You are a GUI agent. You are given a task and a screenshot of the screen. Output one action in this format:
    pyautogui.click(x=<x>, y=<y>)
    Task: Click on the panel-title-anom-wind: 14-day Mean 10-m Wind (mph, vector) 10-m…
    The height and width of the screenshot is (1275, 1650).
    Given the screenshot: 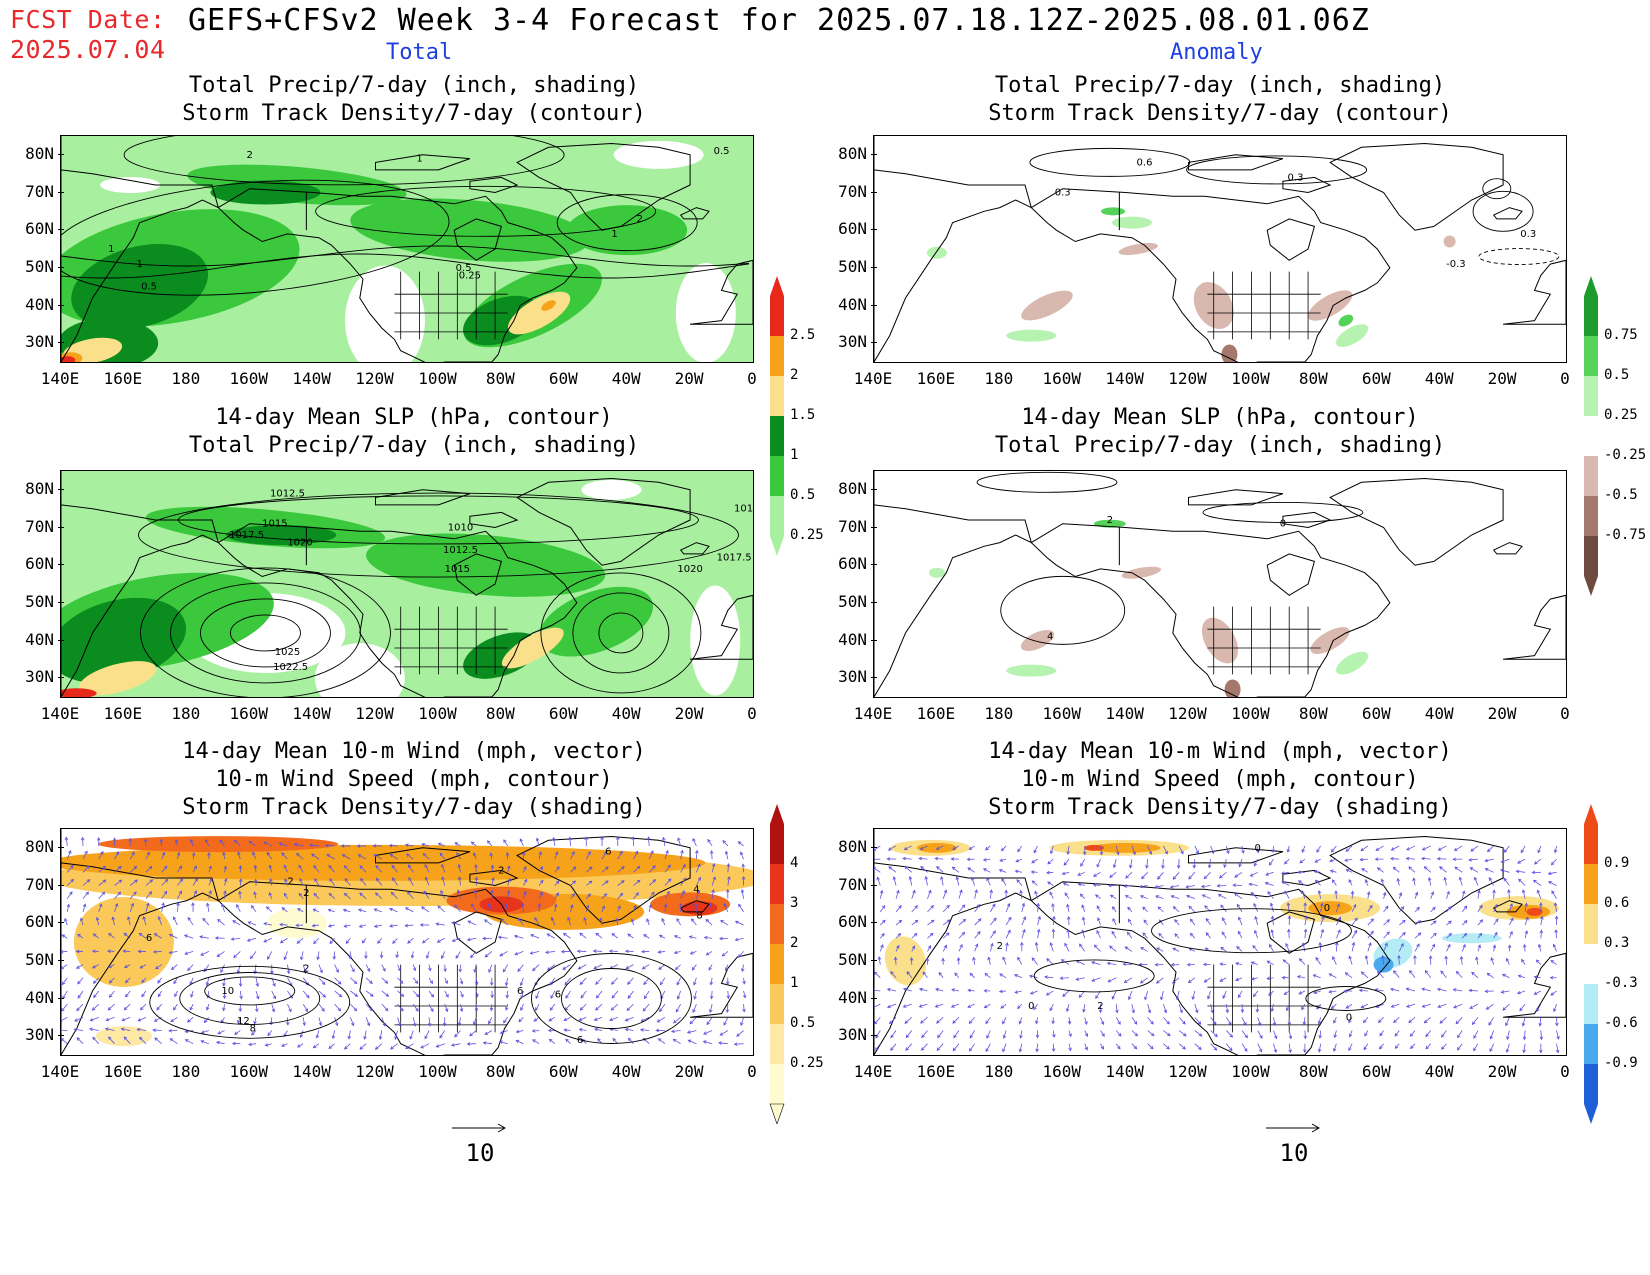 What is the action you would take?
    pyautogui.click(x=1220, y=780)
    